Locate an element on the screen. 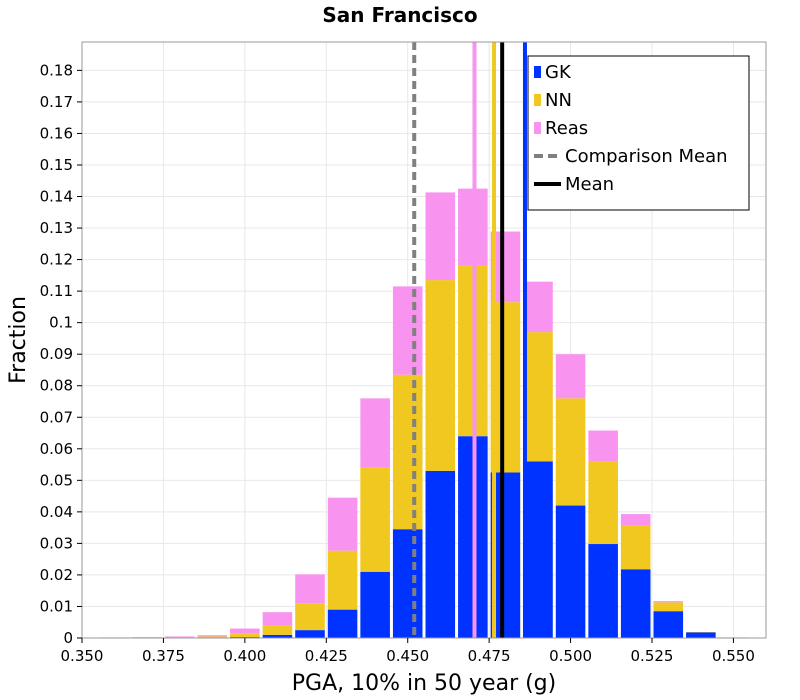 This screenshot has width=800, height=700. legend-swatch-reas is located at coordinates (537, 128).